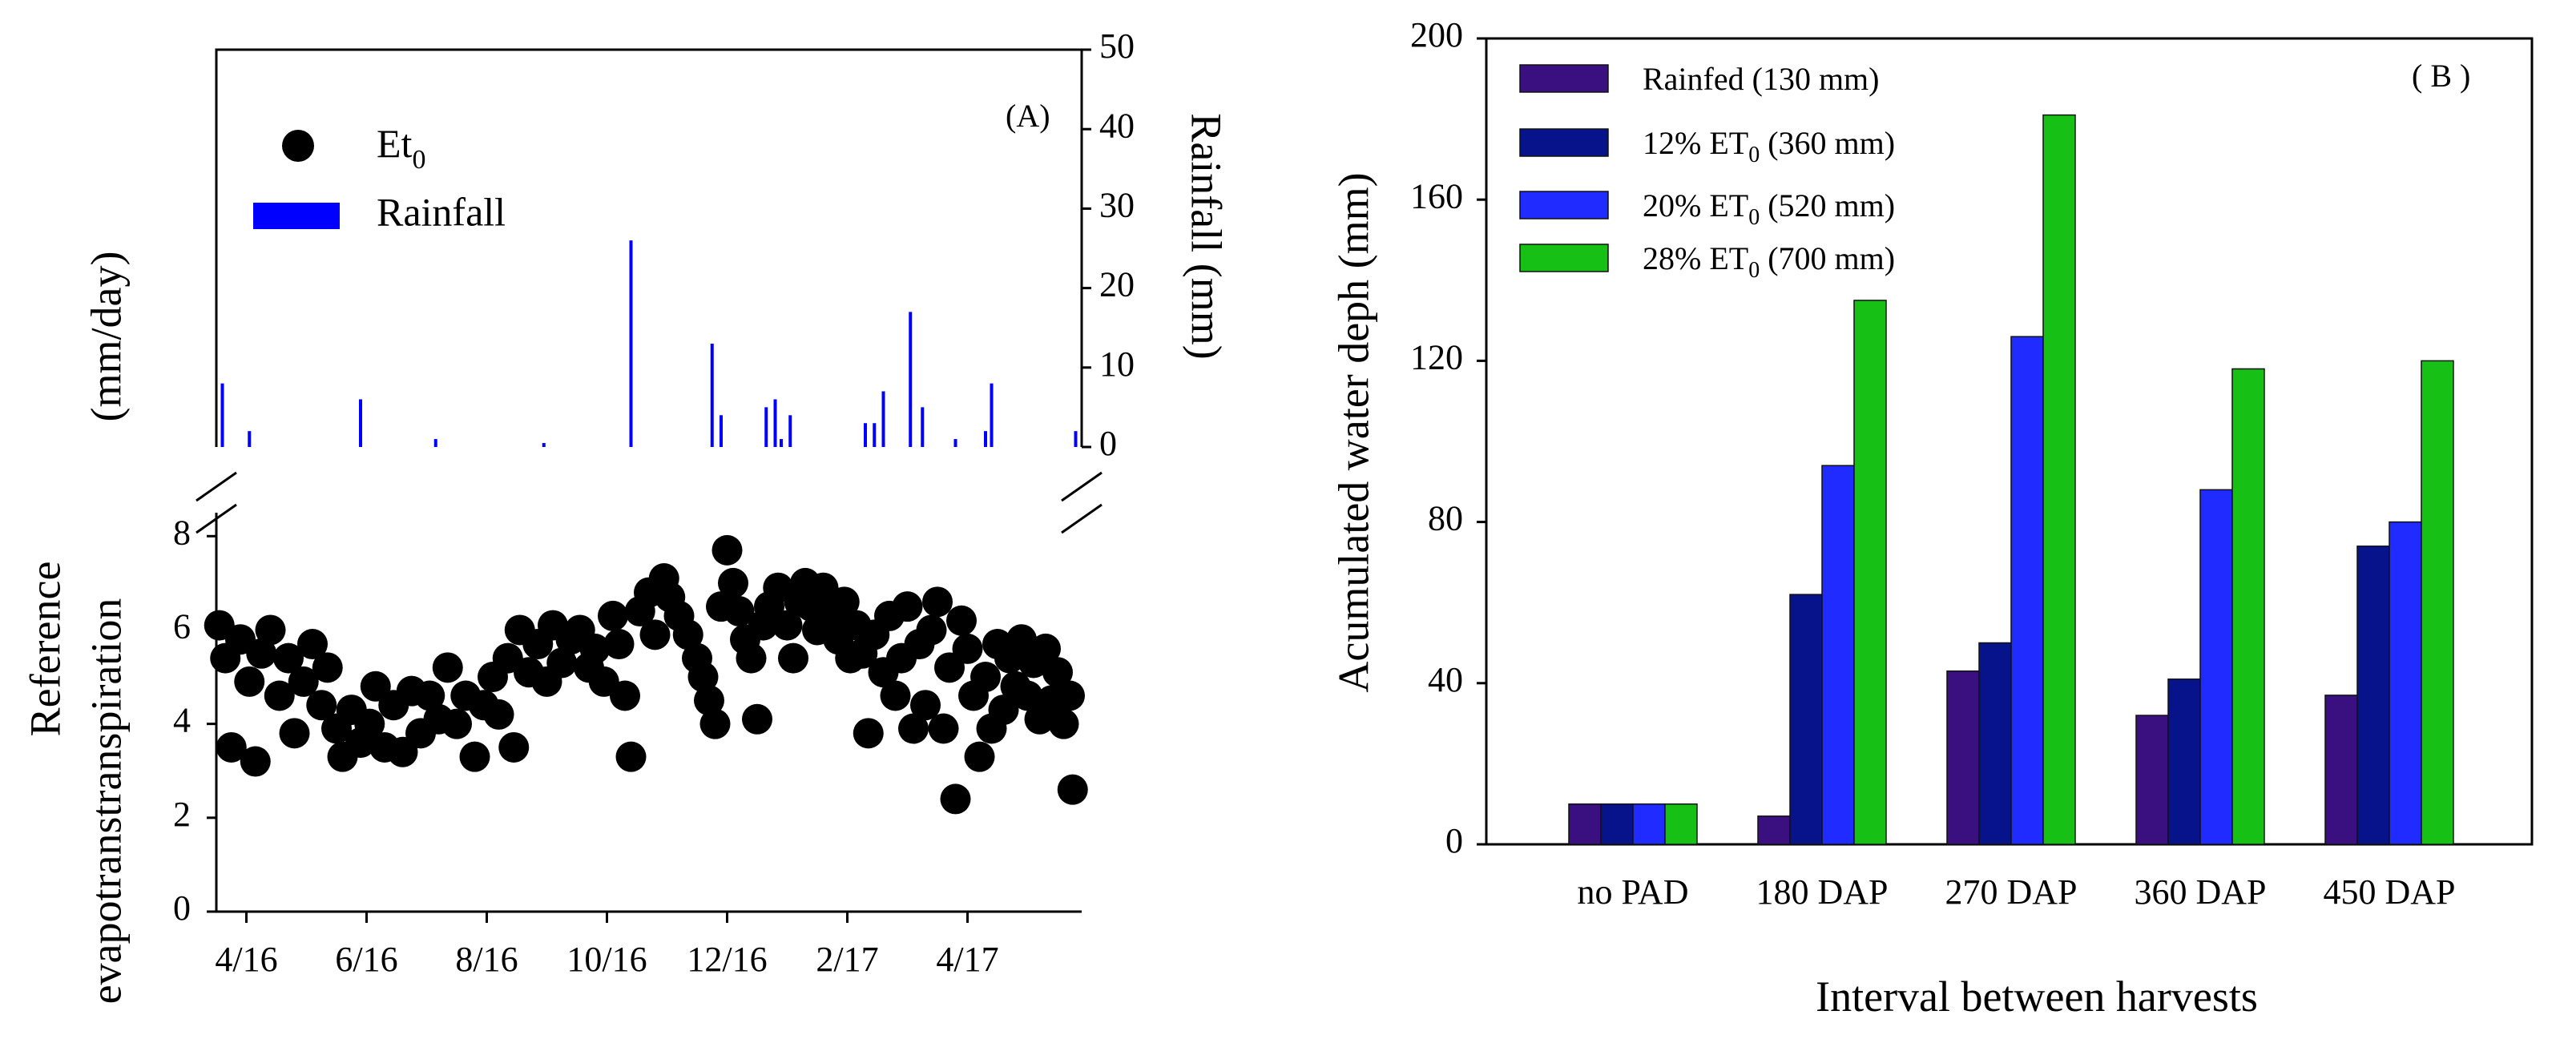 The image size is (2576, 1043). What do you see at coordinates (182, 908) in the screenshot?
I see `et0-y-tick-label: 0` at bounding box center [182, 908].